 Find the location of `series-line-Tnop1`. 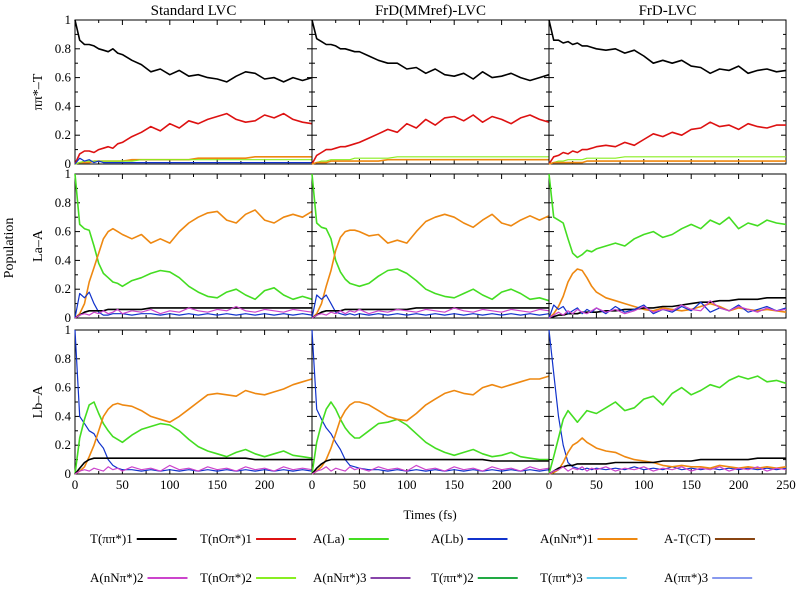

series-line-Tnop1 is located at coordinates (193, 138).